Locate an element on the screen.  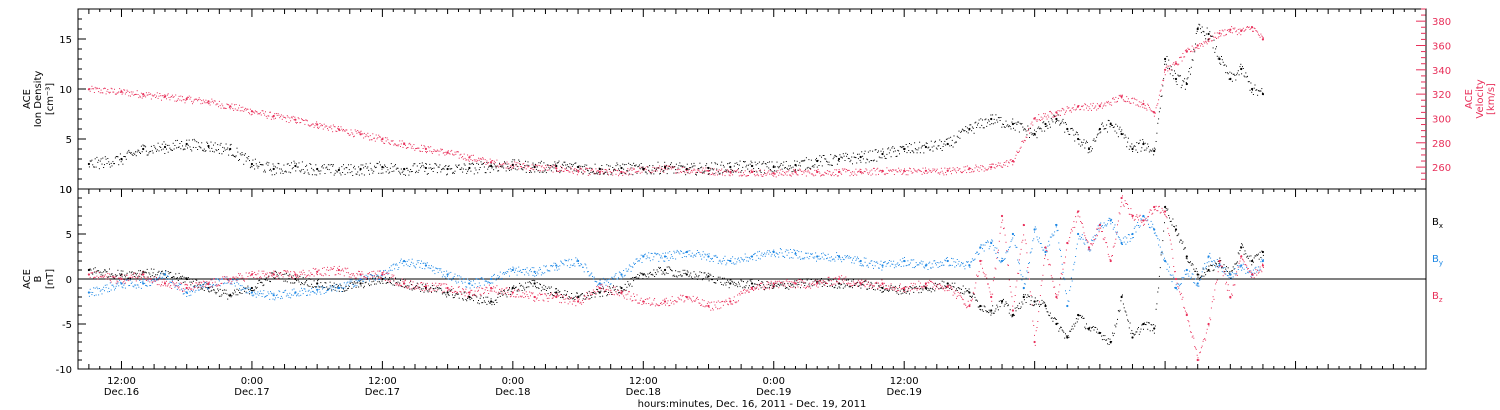
top-left-tick-label: 0 is located at coordinates (69, 190).